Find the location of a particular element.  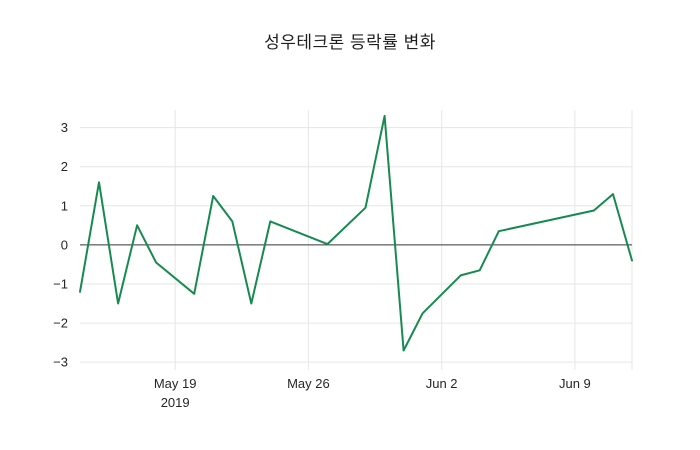

chart-title: 성우테크론 등락률 변화 is located at coordinates (350, 42).